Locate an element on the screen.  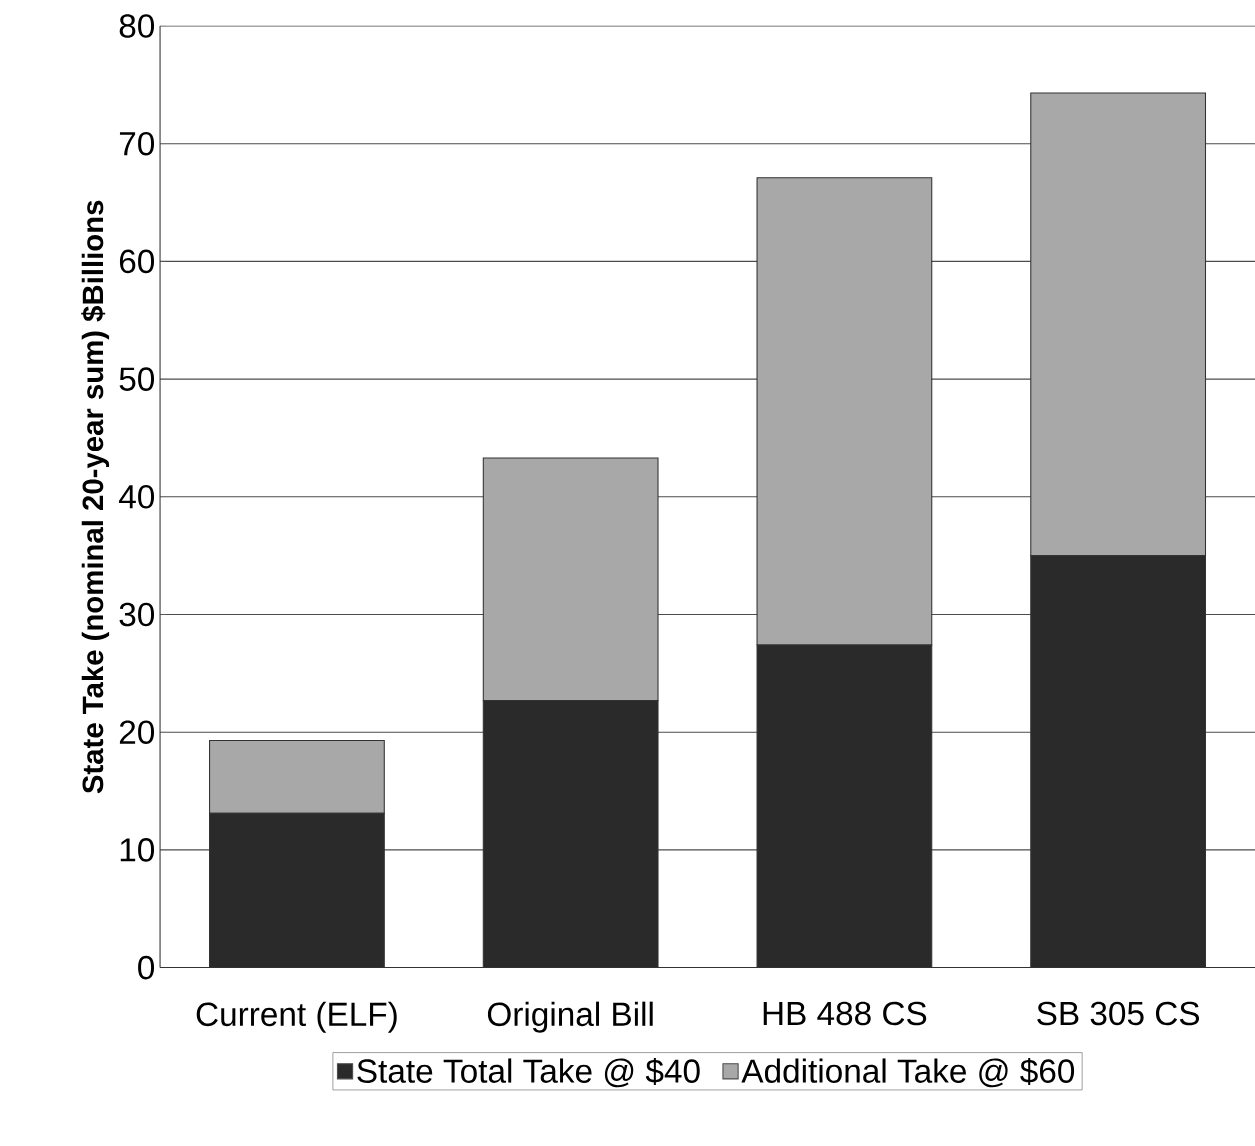
y-tick-label: 50 is located at coordinates (137, 379).